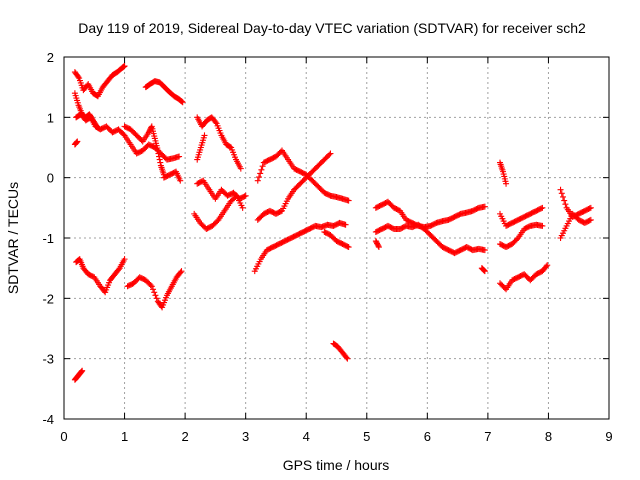 The image size is (640, 480). What do you see at coordinates (63, 436) in the screenshot?
I see `x-tick-label: 0` at bounding box center [63, 436].